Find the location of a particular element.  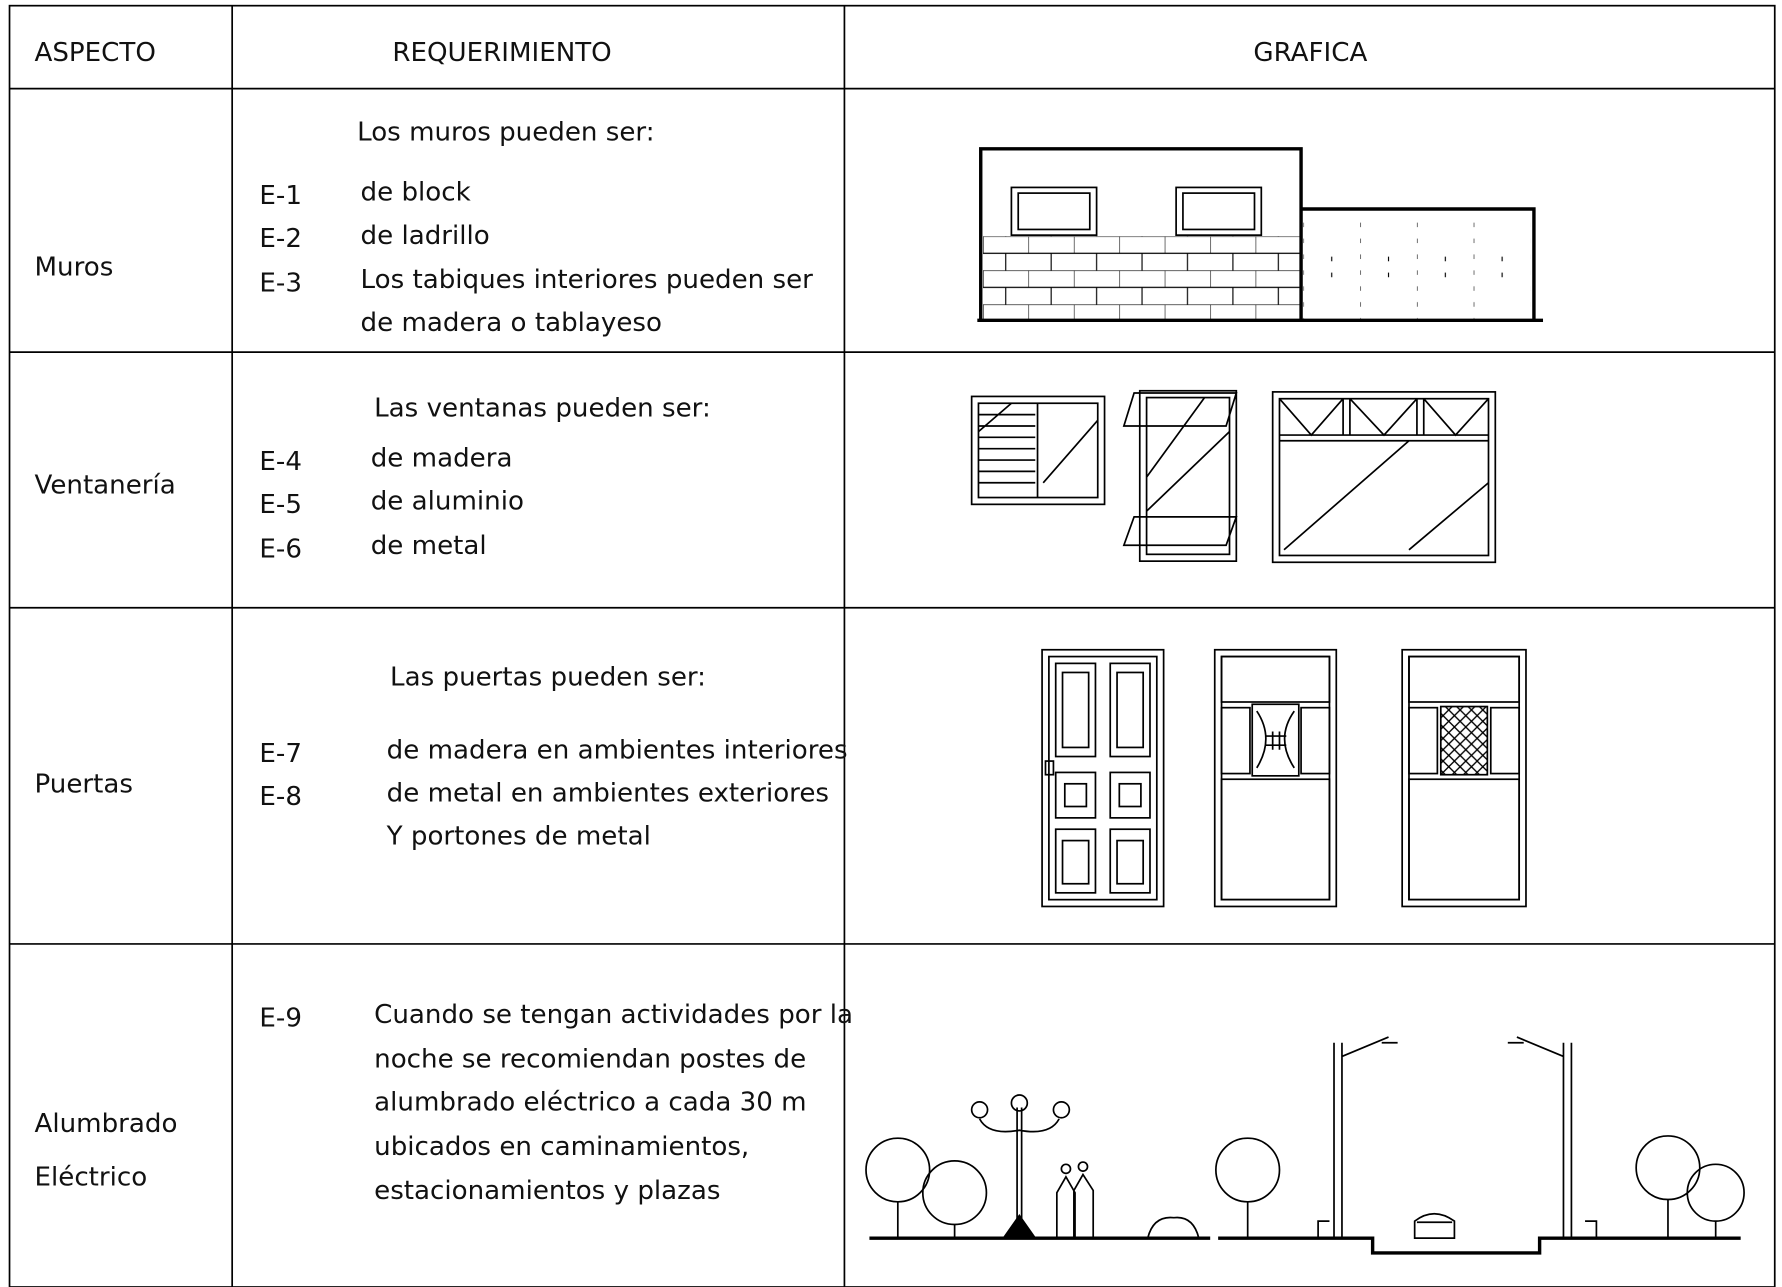

aspect: Puertas is located at coordinates (84, 784).